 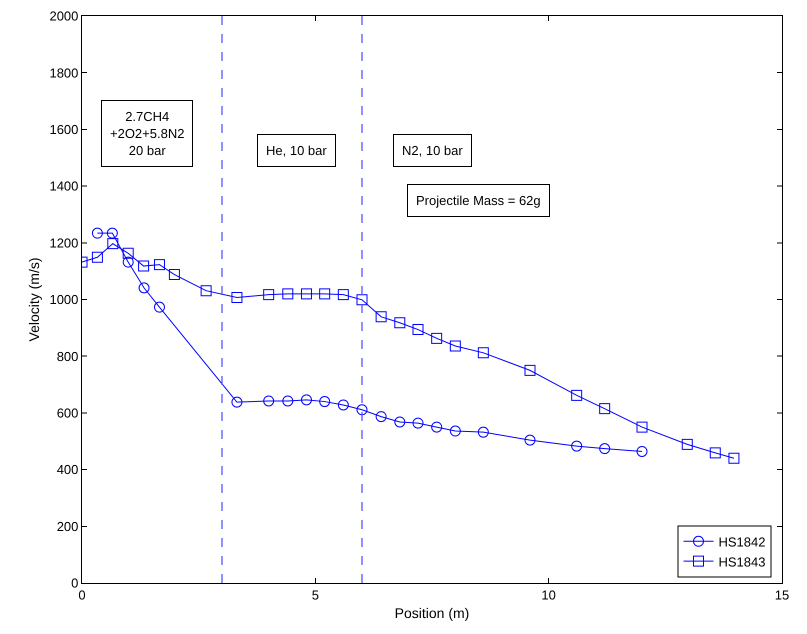 What do you see at coordinates (74, 583) in the screenshot?
I see `y-tick-label: 0` at bounding box center [74, 583].